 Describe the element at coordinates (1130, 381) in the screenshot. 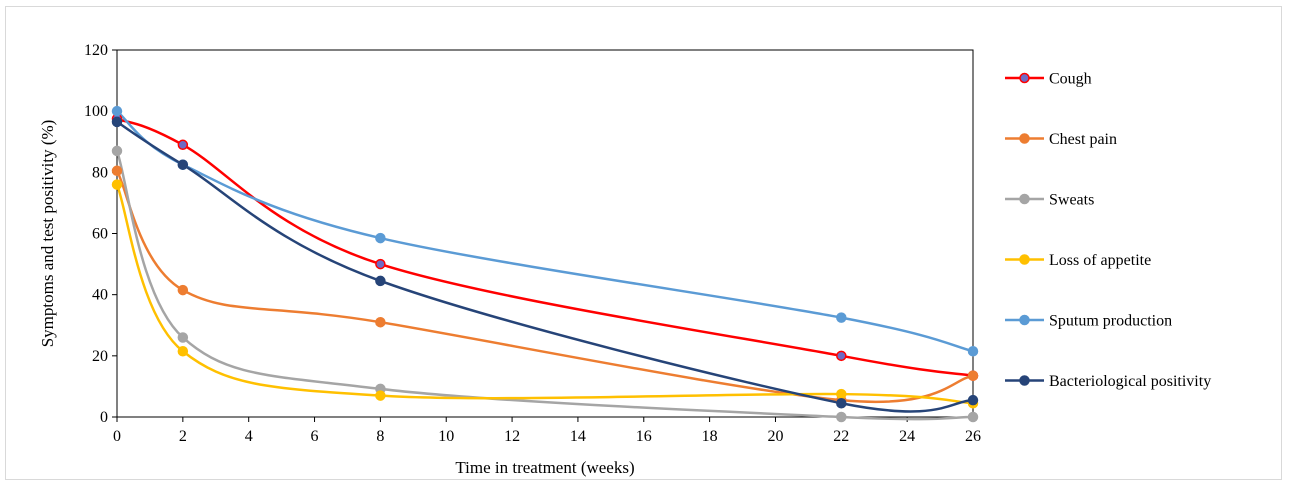

I see `legend-label-bacteriological-positivity: Bacteriological positivity` at that location.